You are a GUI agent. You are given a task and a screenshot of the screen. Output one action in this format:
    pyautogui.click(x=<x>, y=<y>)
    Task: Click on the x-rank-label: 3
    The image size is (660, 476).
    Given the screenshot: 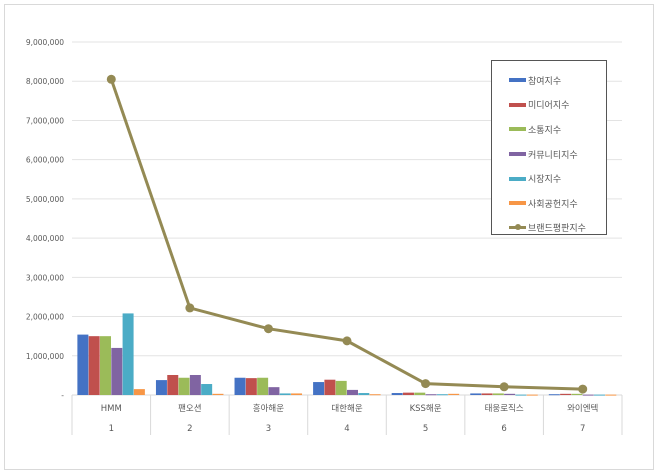 What is the action you would take?
    pyautogui.click(x=268, y=429)
    